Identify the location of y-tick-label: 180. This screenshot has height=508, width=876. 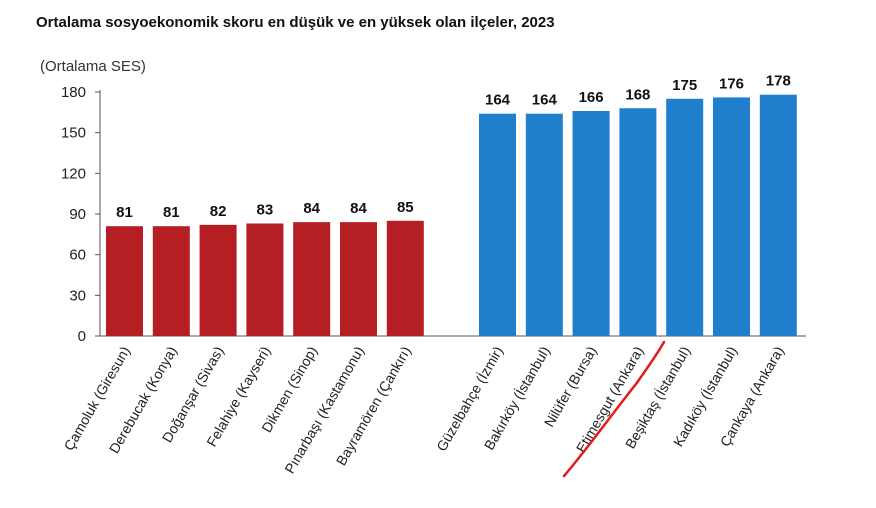
(73, 92).